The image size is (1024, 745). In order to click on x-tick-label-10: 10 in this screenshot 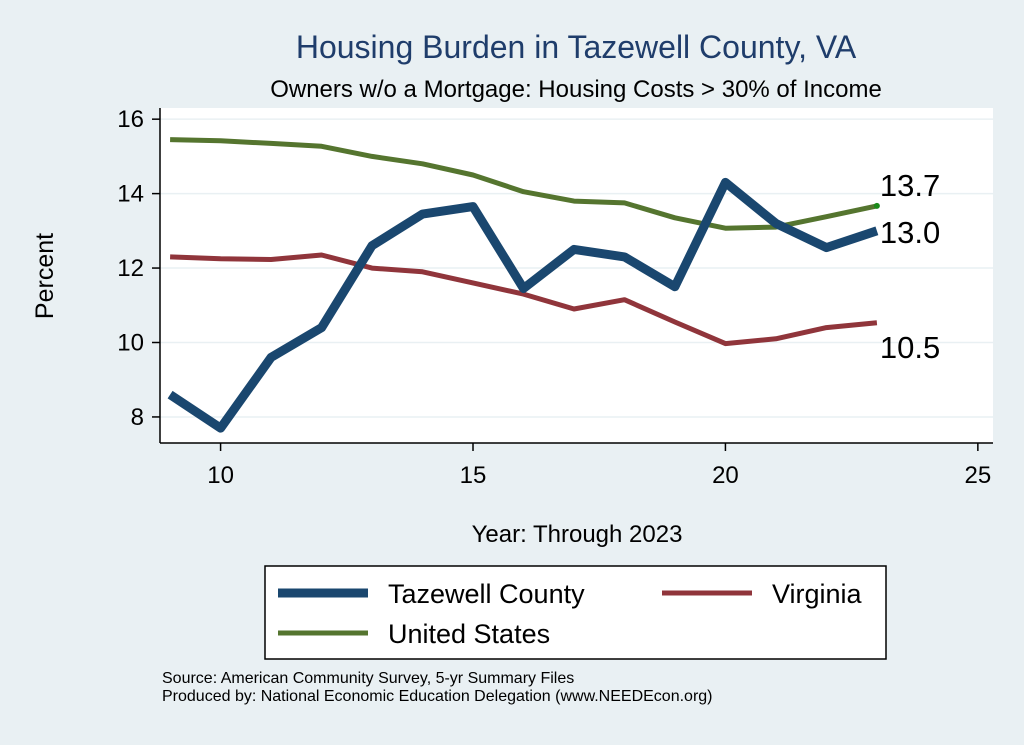, I will do `click(220, 475)`.